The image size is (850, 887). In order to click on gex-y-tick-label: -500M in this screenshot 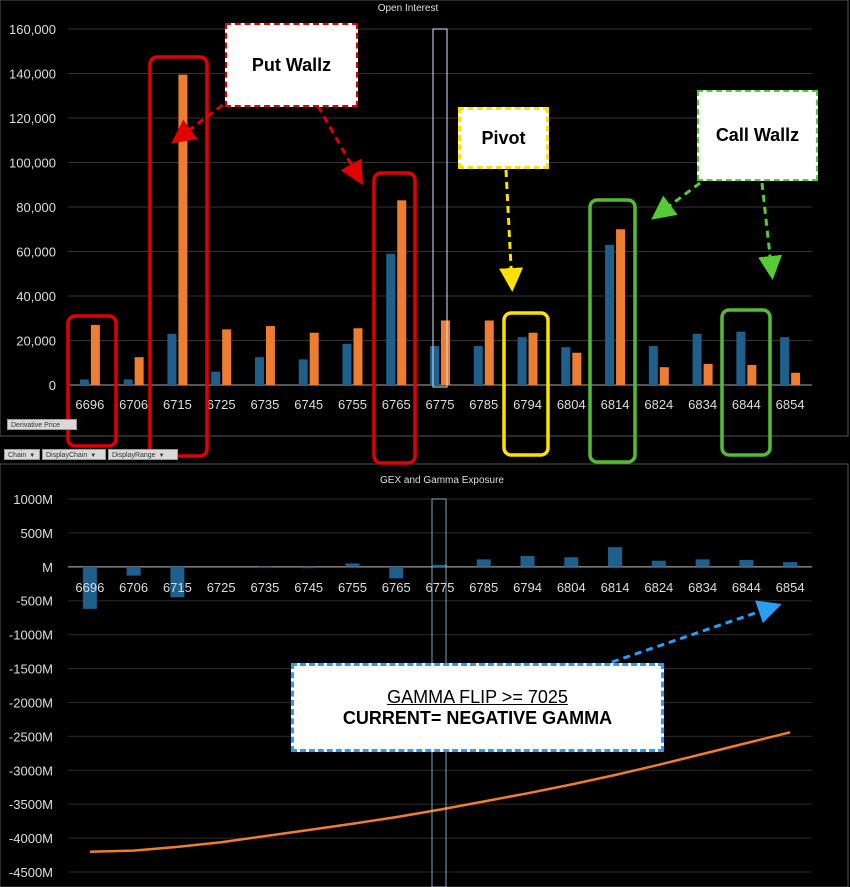, I will do `click(34, 601)`.